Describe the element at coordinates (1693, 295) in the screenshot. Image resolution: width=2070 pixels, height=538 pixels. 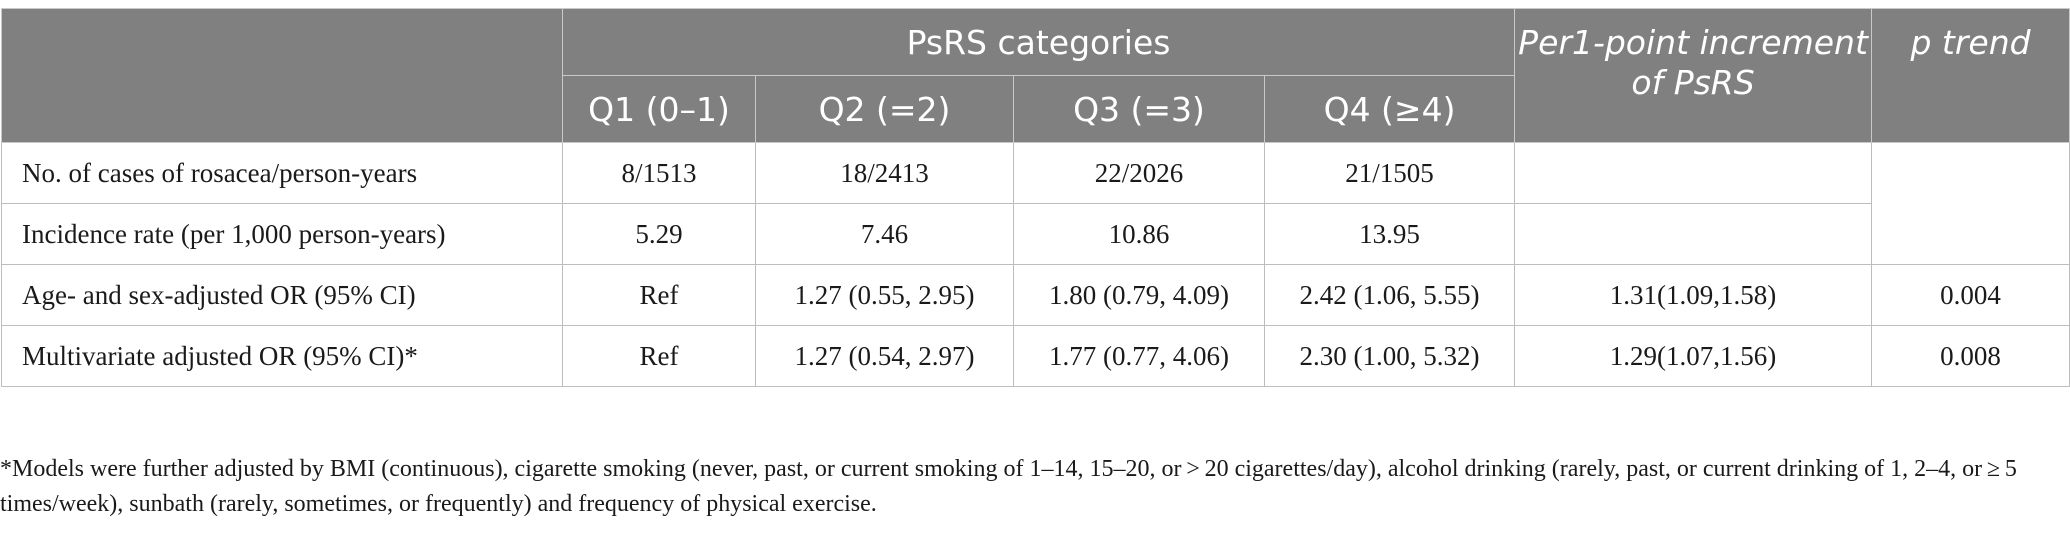
I see `increment-cell: 1.31(1.09,1.58)` at that location.